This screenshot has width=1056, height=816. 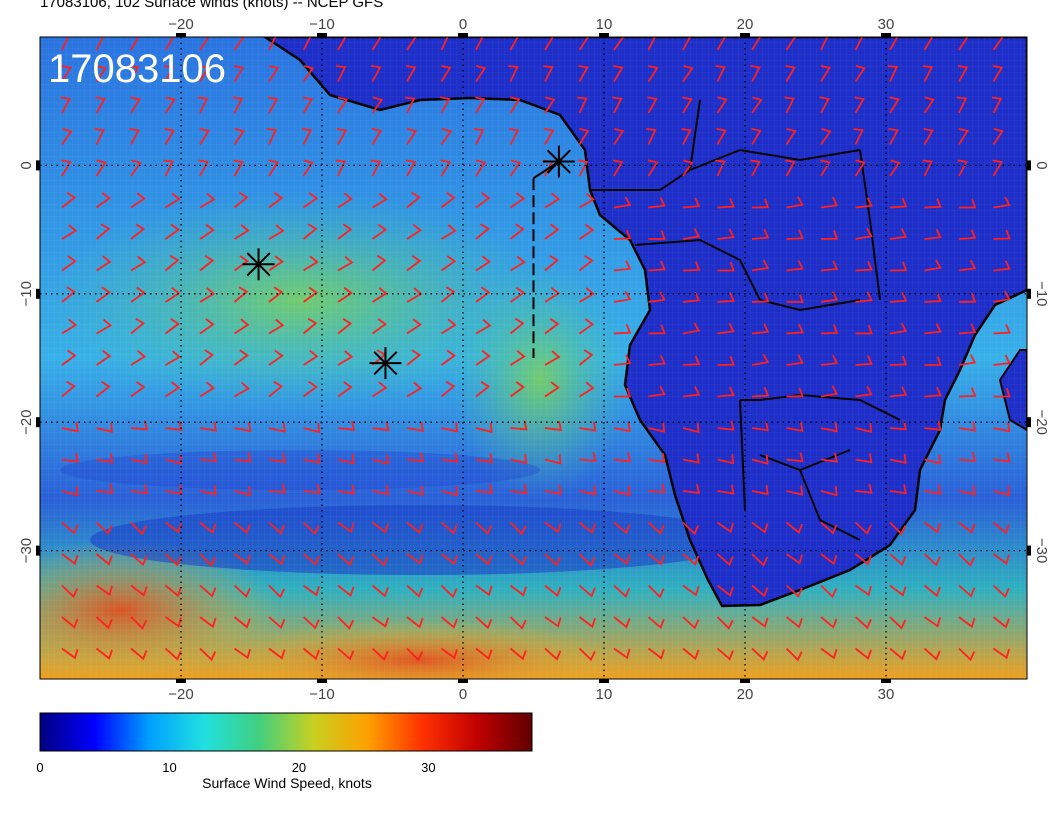 I want to click on colorbar-label: Surface Wind Speed, knots, so click(x=287, y=783).